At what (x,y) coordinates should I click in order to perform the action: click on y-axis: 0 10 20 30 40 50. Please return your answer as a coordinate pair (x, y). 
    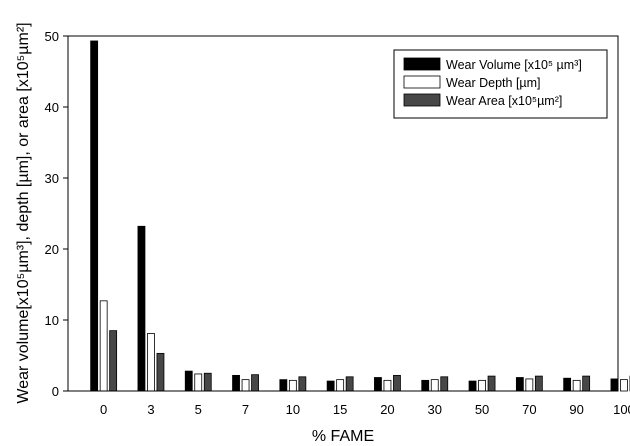
    Looking at the image, I should click on (56, 214).